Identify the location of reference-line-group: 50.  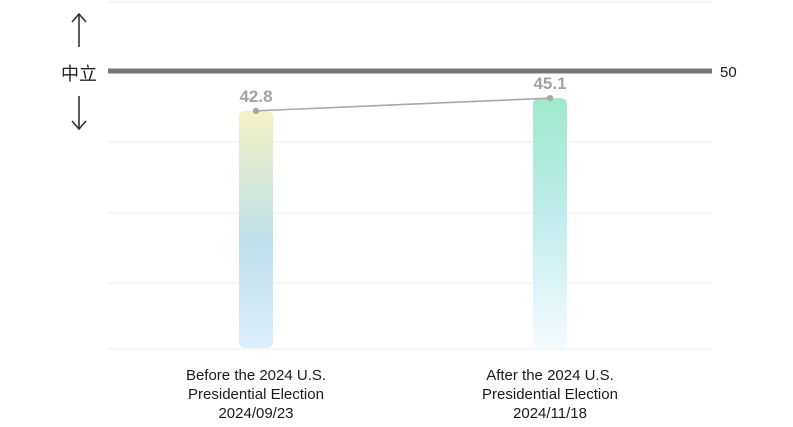
(422, 72).